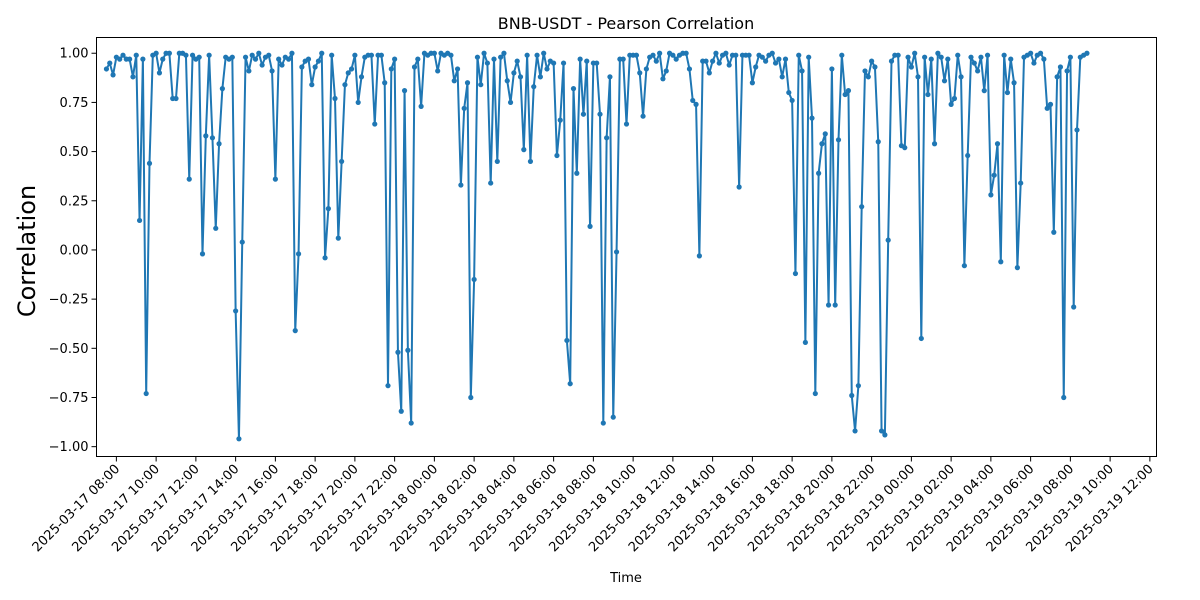 This screenshot has height=600, width=1200. I want to click on y-tick-label: 1.00, so click(74, 54).